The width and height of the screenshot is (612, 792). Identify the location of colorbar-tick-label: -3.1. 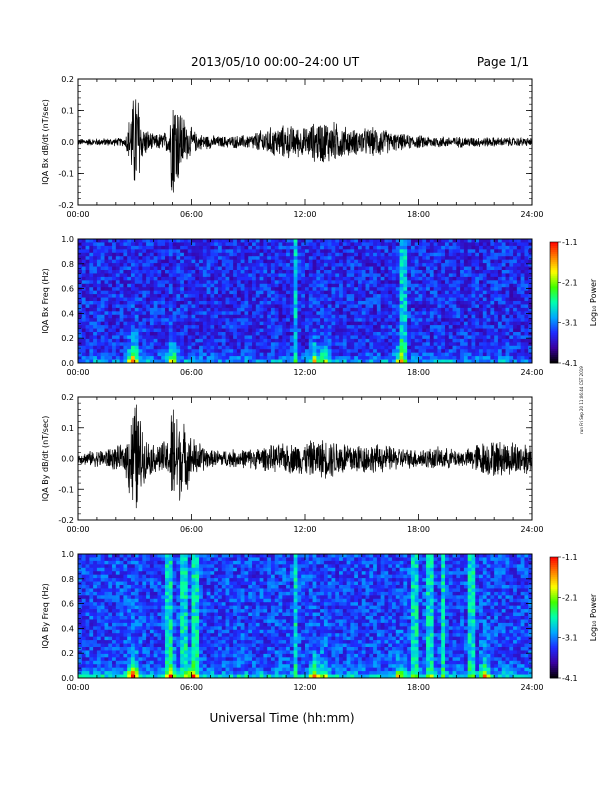
(570, 323).